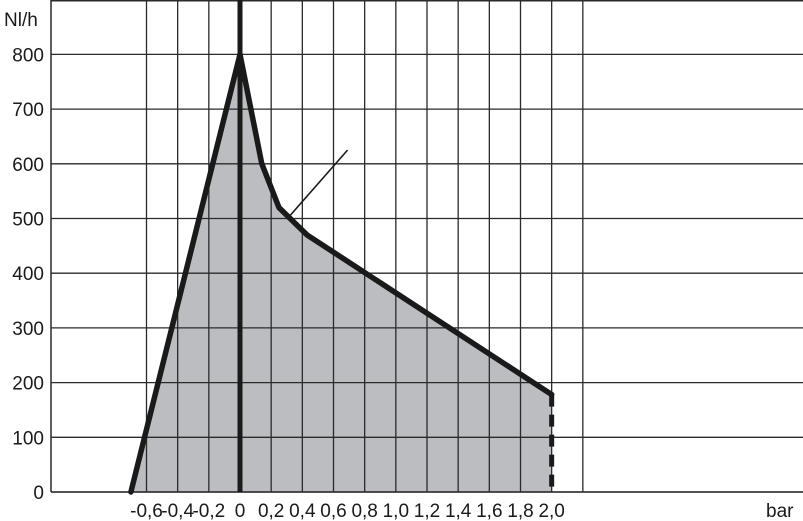 The height and width of the screenshot is (521, 803). What do you see at coordinates (240, 511) in the screenshot?
I see `x-tick-label: 0` at bounding box center [240, 511].